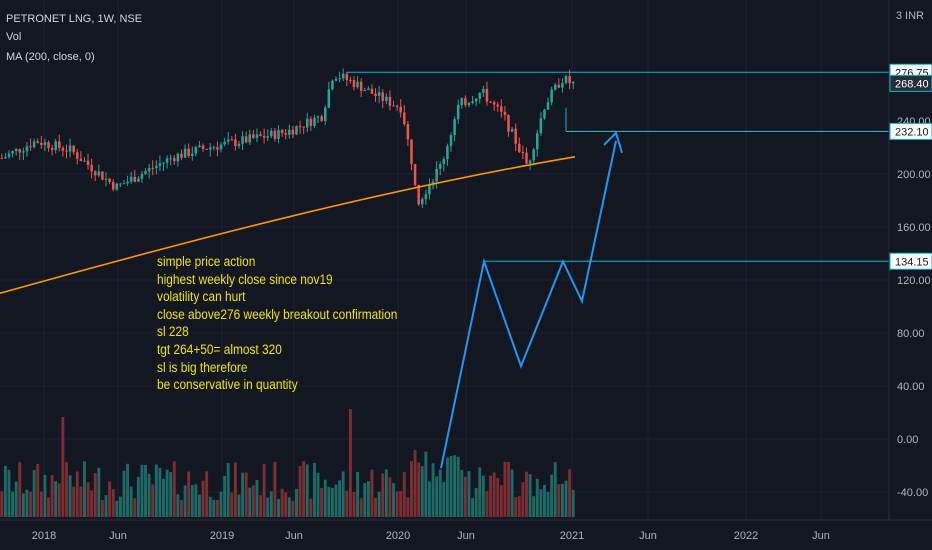 The height and width of the screenshot is (550, 932). I want to click on volume-indicator-label: Vol, so click(14, 37).